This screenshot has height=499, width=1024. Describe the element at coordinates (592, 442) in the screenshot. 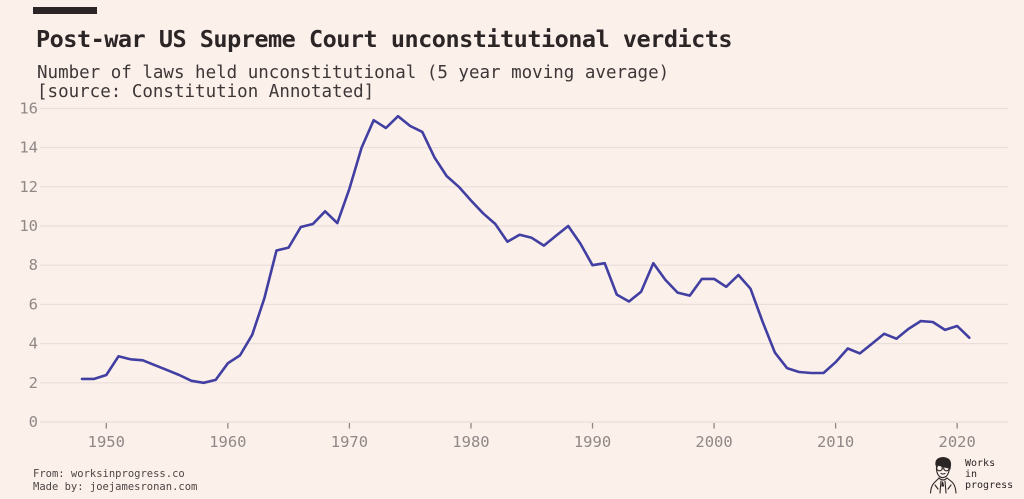

I see `x-tick-label: 1990` at that location.